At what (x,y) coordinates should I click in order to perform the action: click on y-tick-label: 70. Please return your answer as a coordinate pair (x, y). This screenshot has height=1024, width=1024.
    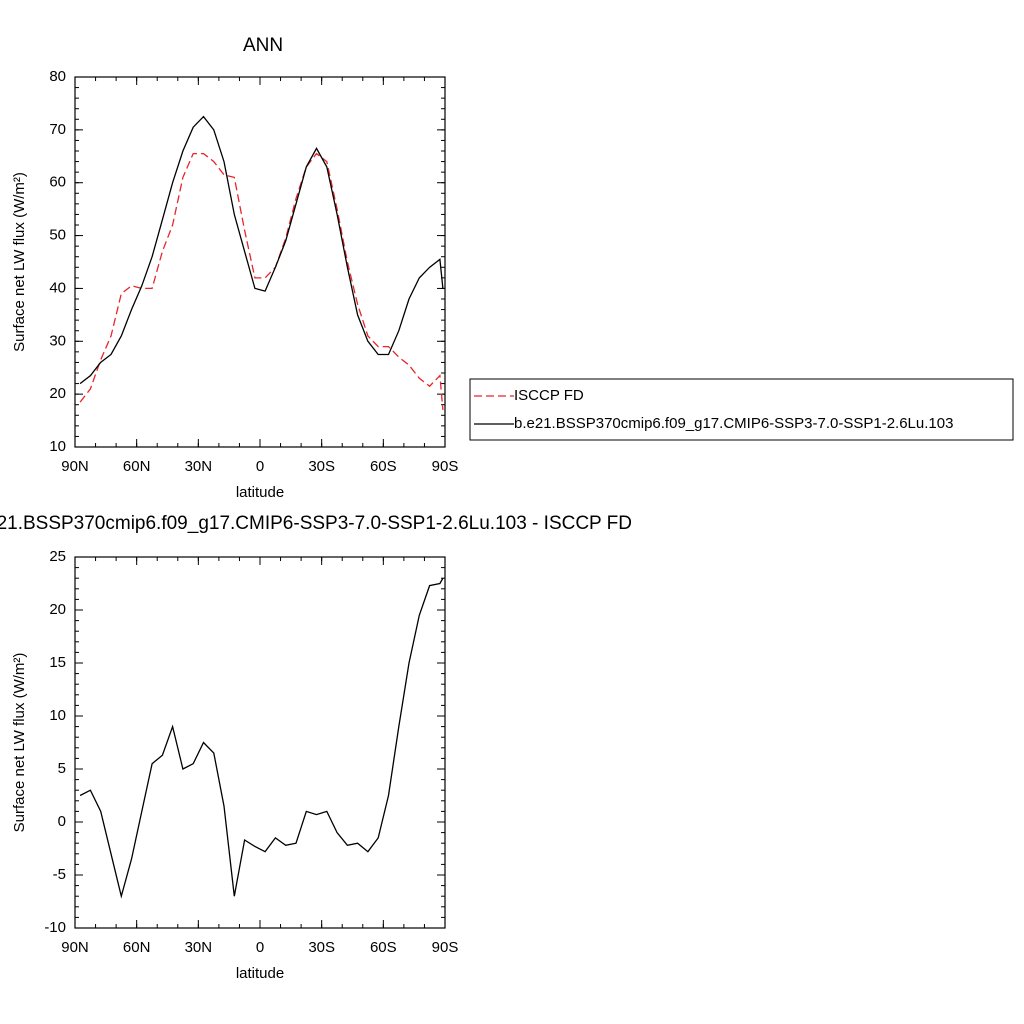
    Looking at the image, I should click on (57, 129).